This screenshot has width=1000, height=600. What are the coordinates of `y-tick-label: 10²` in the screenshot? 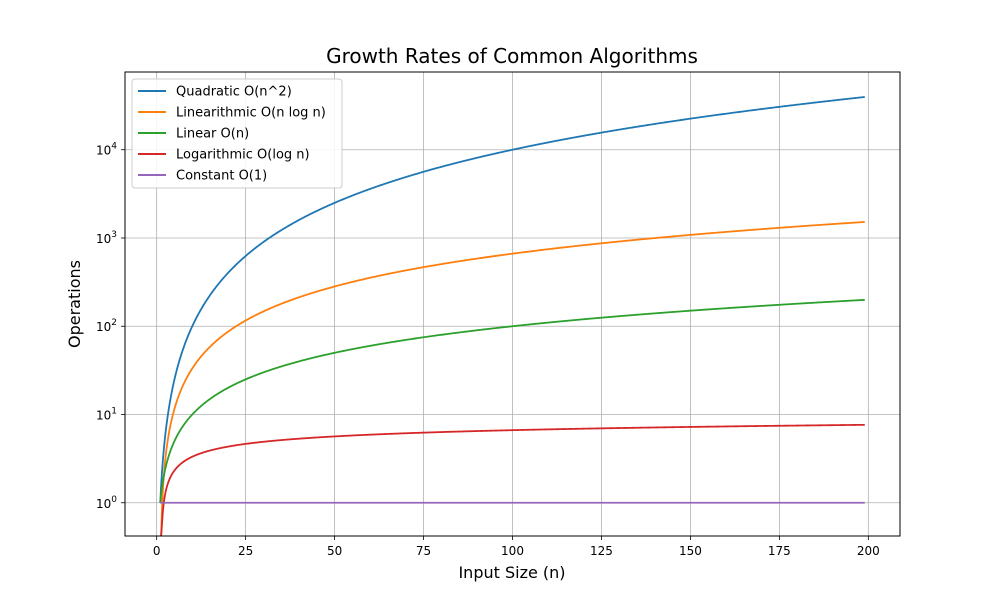 It's located at (106, 326).